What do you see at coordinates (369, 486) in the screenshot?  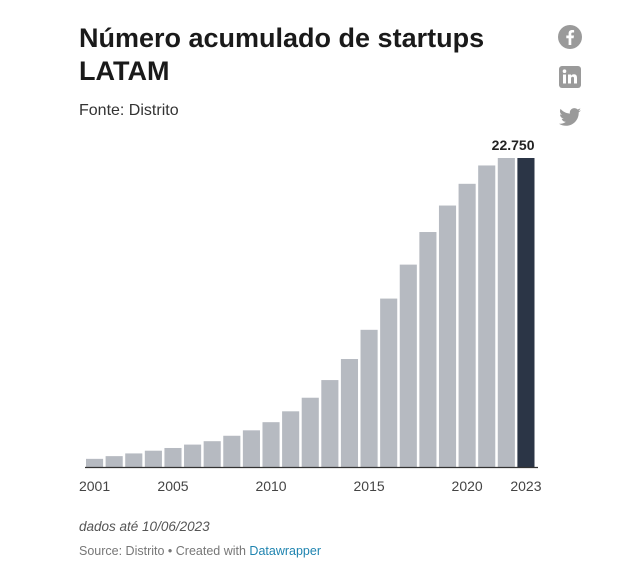 I see `x-tick-label-2015: 2015` at bounding box center [369, 486].